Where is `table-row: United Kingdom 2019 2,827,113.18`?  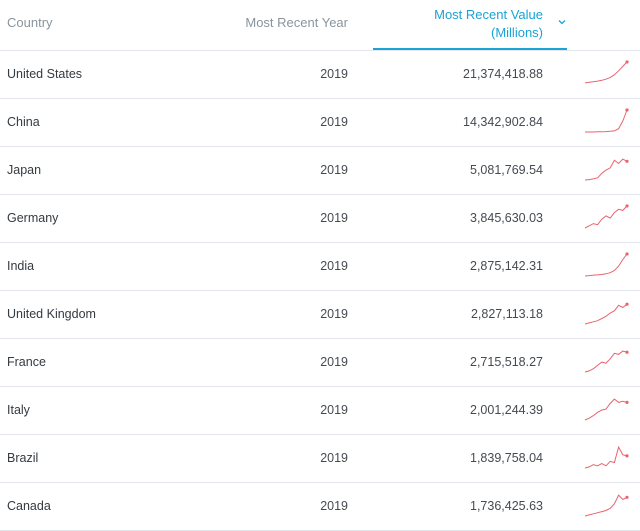 table-row: United Kingdom 2019 2,827,113.18 is located at coordinates (320, 315).